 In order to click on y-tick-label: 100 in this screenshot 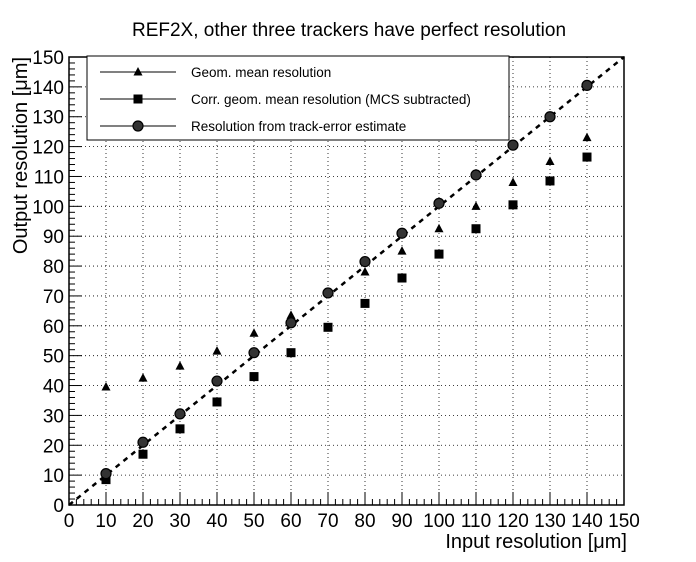, I will do `click(48, 207)`.